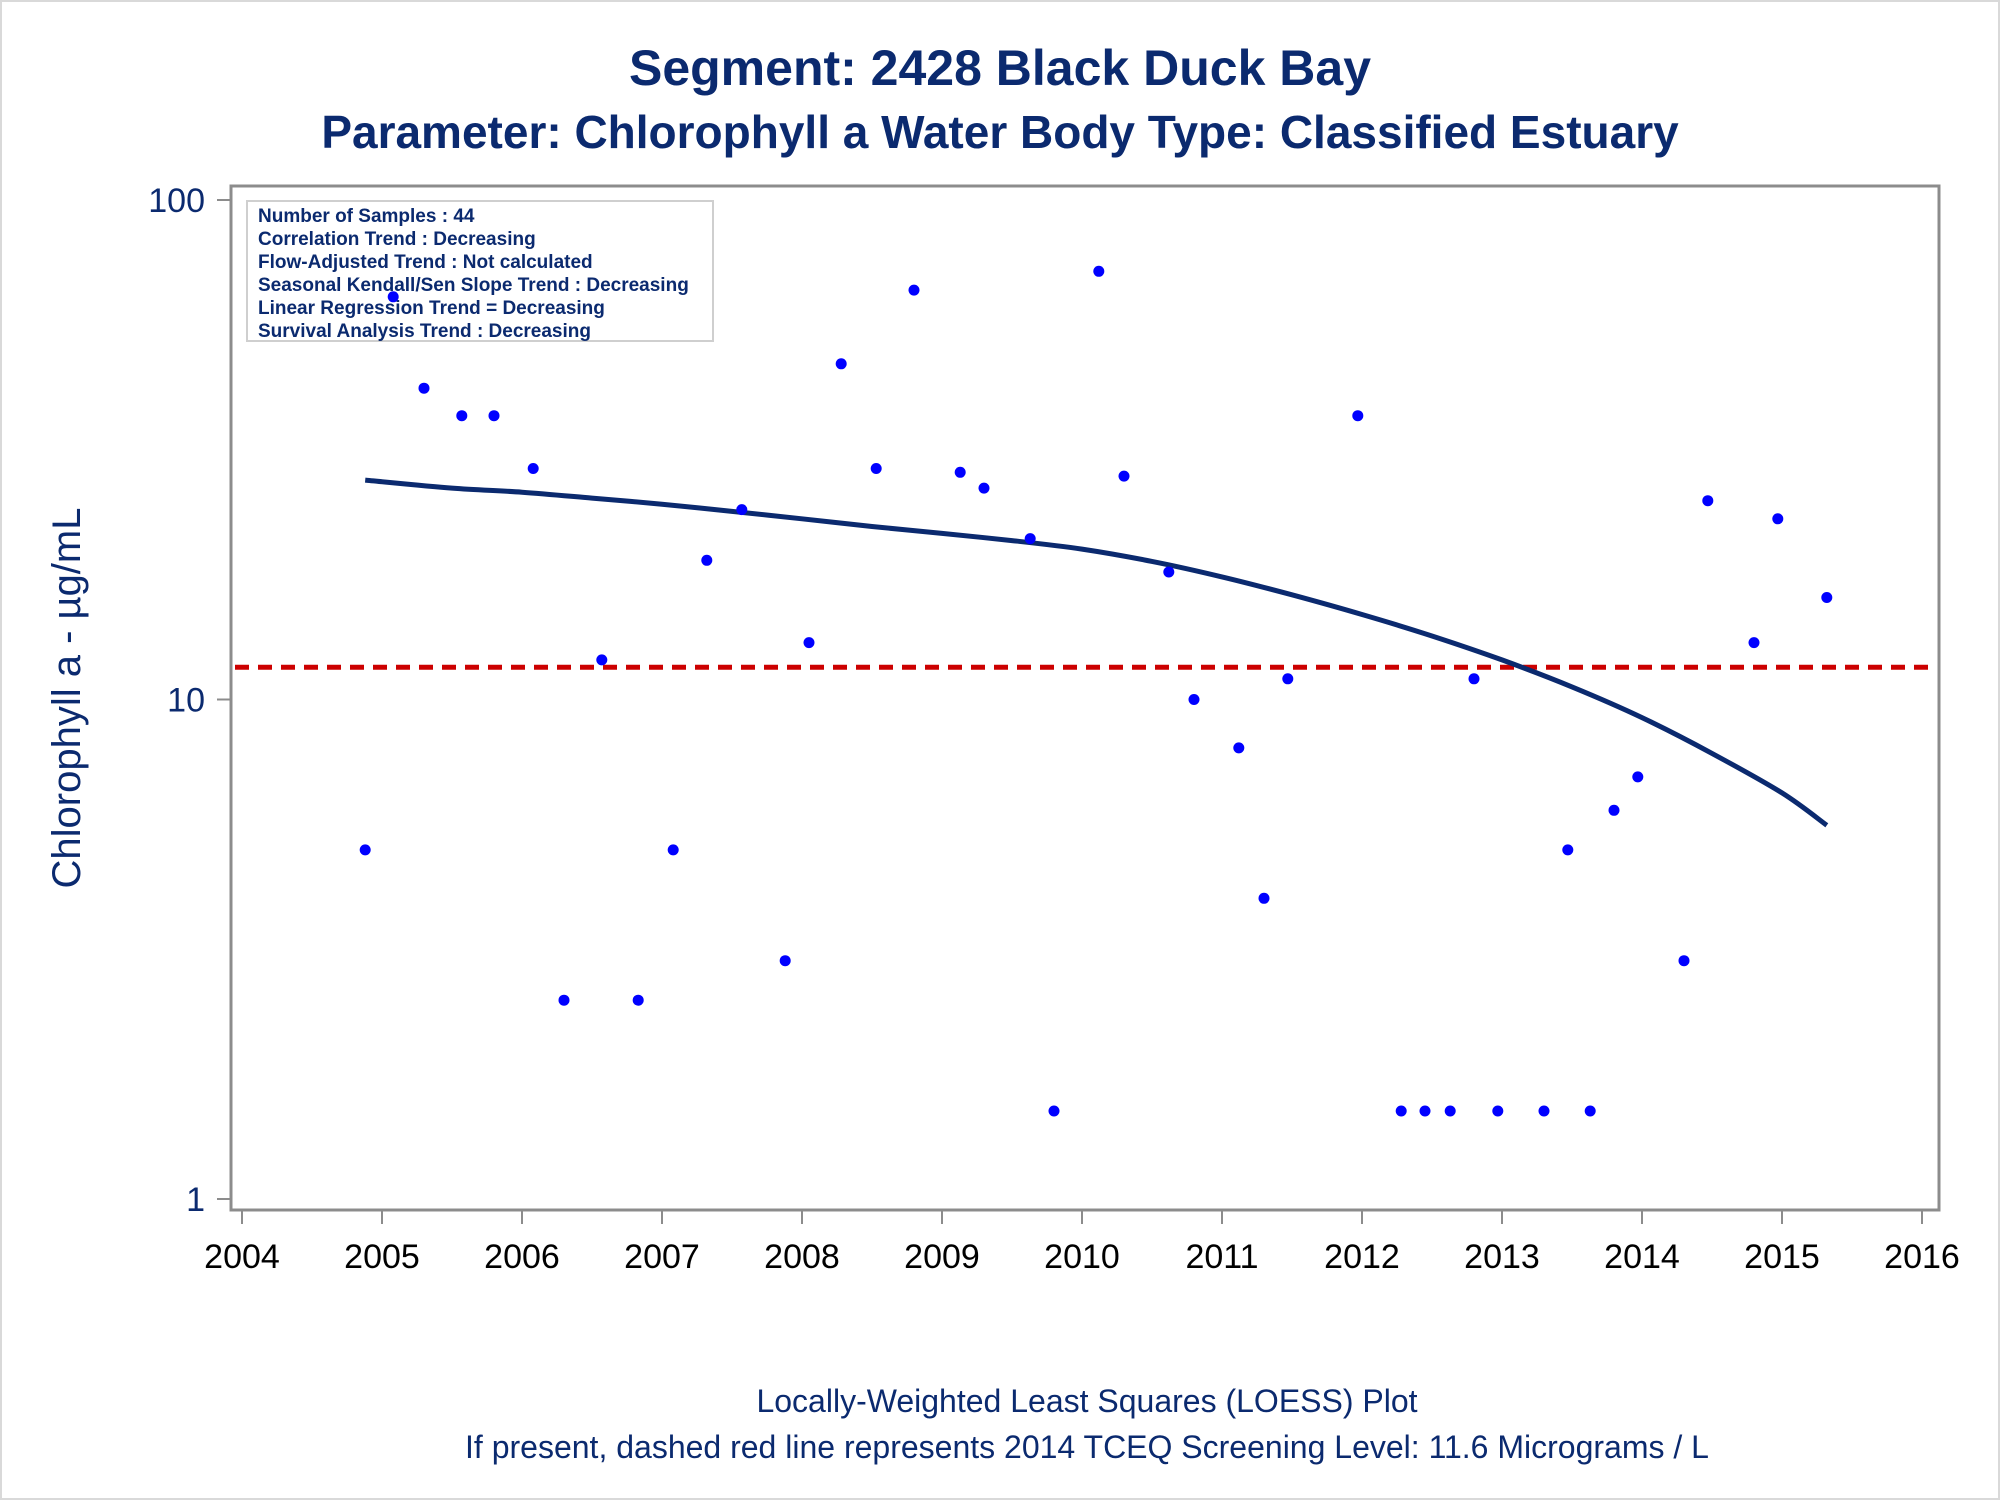  Describe the element at coordinates (662, 1257) in the screenshot. I see `x-tick-label: 2007` at that location.